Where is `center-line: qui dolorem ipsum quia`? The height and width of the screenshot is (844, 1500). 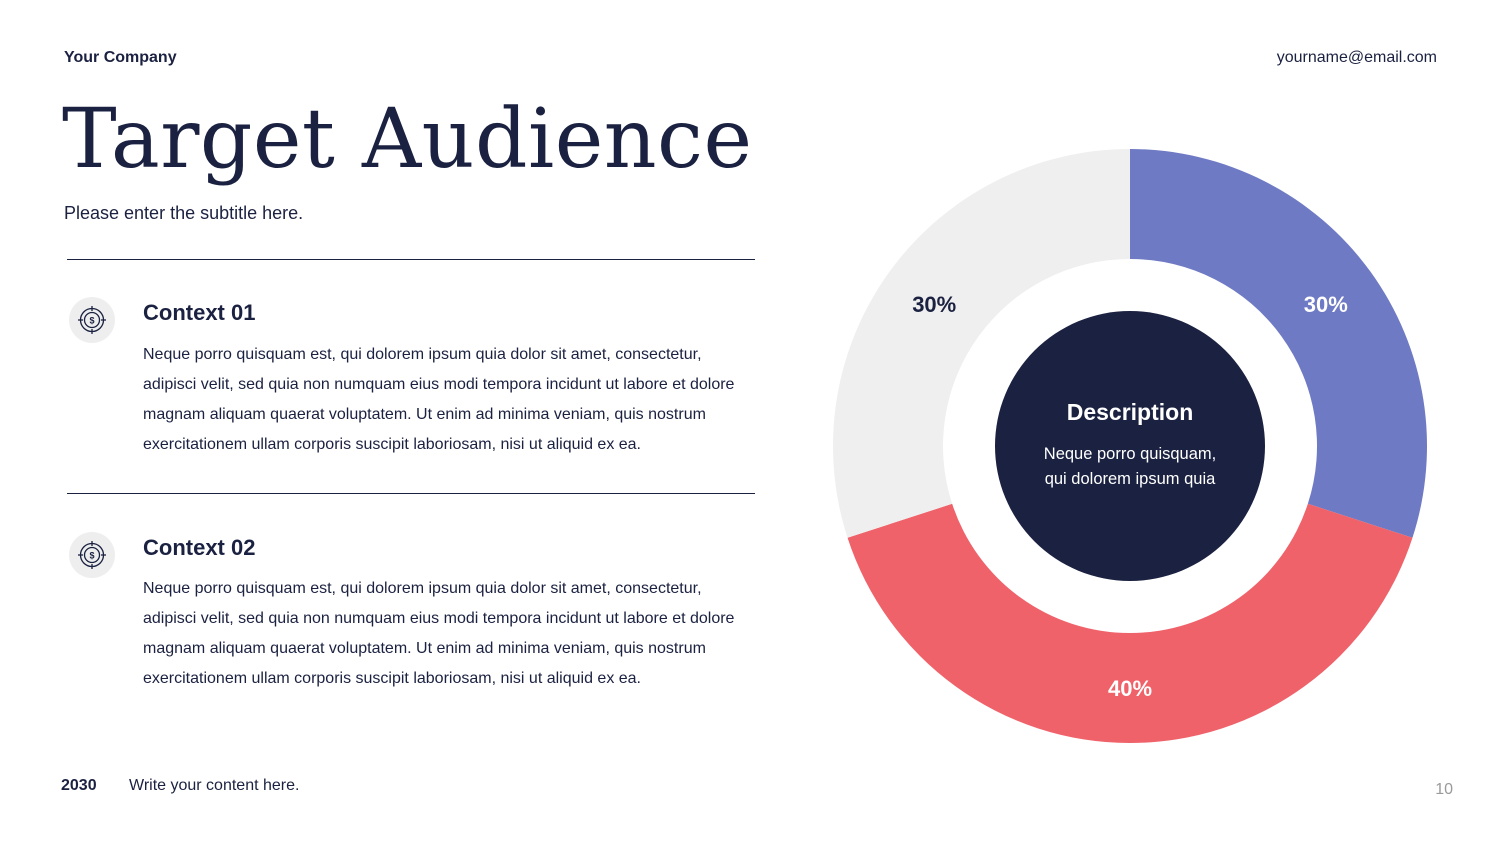 center-line: qui dolorem ipsum quia is located at coordinates (1130, 479).